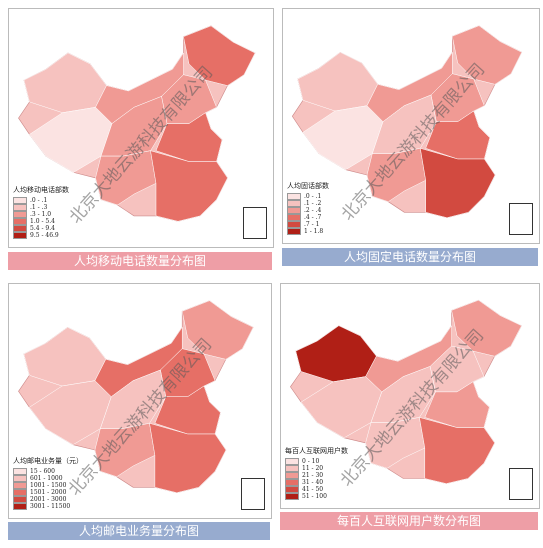 This screenshot has height=548, width=543. I want to click on legend-row: .0 - .1, so click(308, 196).